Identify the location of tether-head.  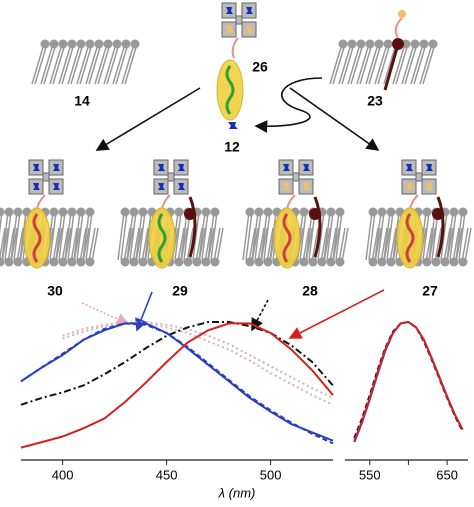
(190, 214).